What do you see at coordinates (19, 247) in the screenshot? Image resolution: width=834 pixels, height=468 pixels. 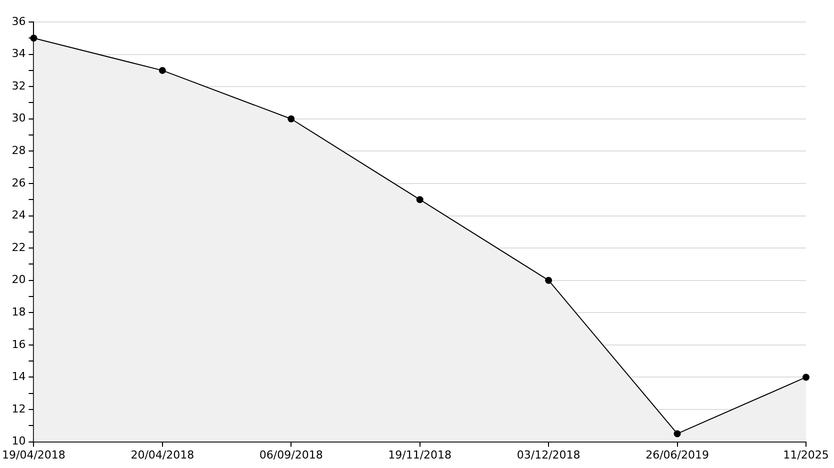 I see `y-tick-label: 22` at bounding box center [19, 247].